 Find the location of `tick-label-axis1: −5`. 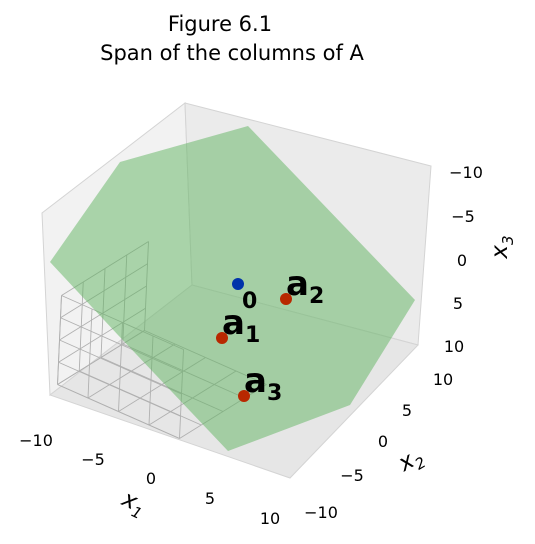

tick-label-axis1: −5 is located at coordinates (93, 459).